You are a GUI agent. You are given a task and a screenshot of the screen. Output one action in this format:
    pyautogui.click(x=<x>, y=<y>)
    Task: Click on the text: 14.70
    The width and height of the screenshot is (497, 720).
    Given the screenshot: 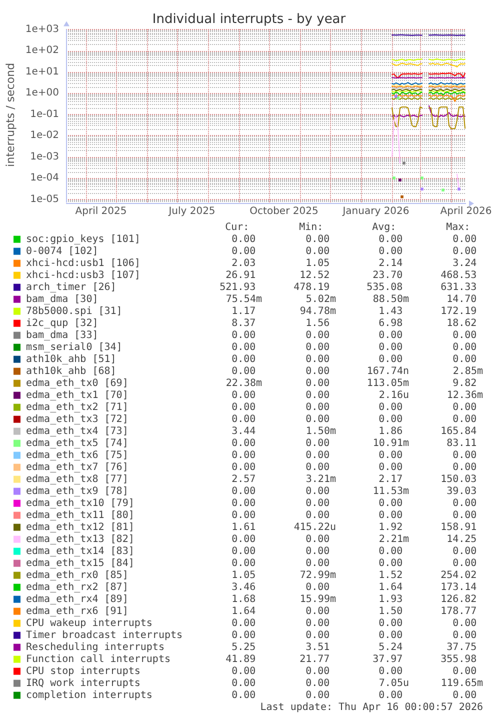 What is the action you would take?
    pyautogui.click(x=461, y=299)
    